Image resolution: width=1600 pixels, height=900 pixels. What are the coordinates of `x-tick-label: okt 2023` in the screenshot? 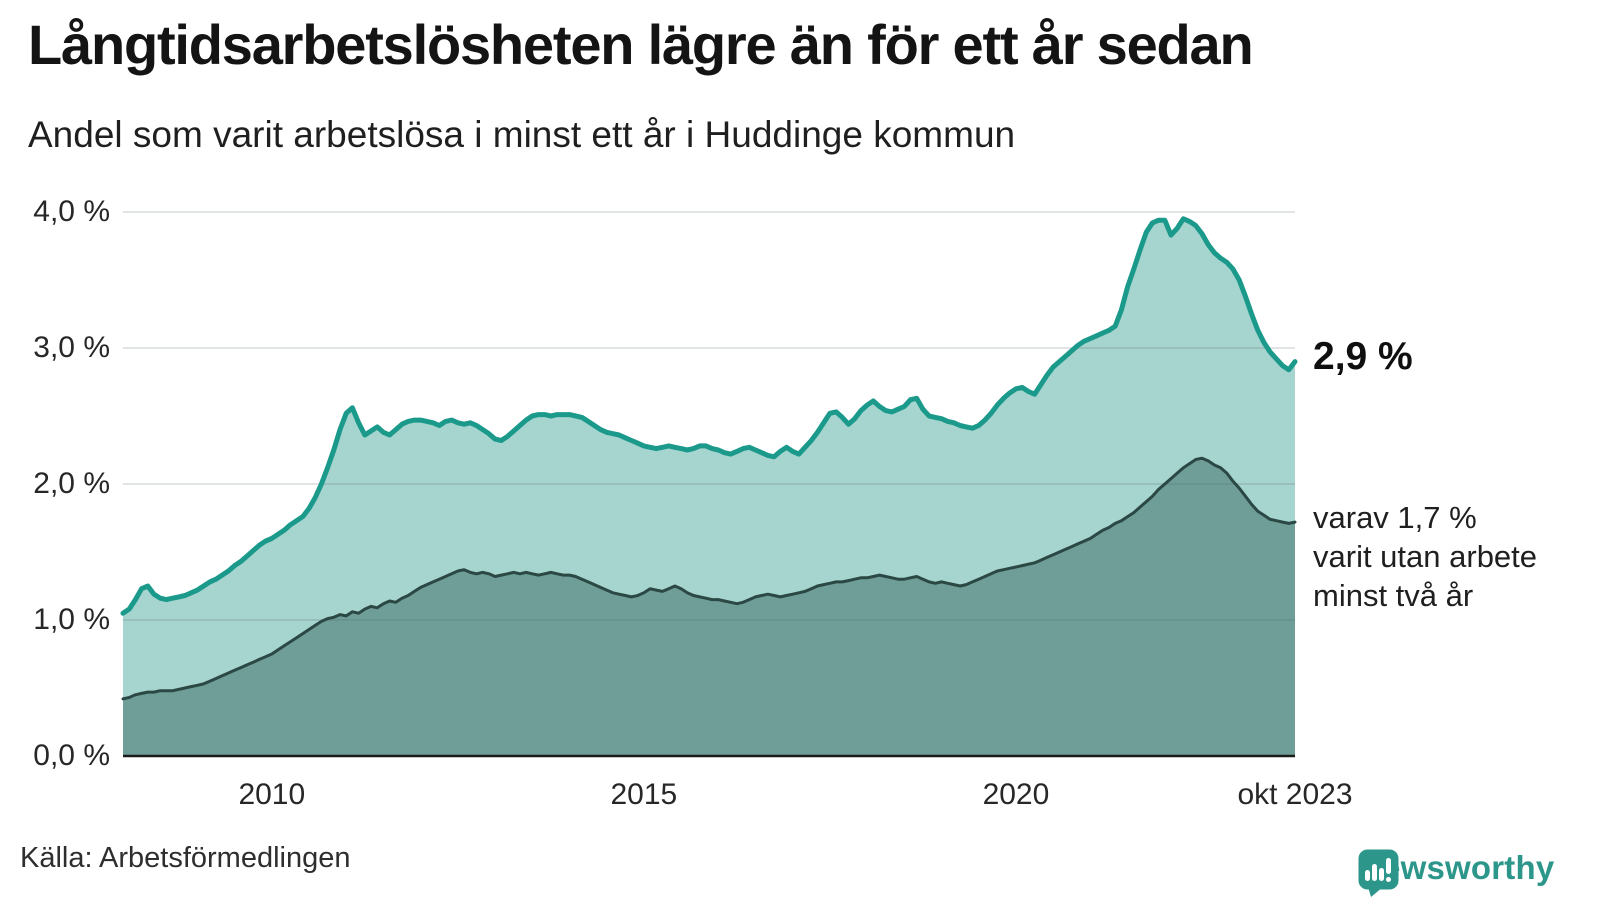 It's located at (1295, 794).